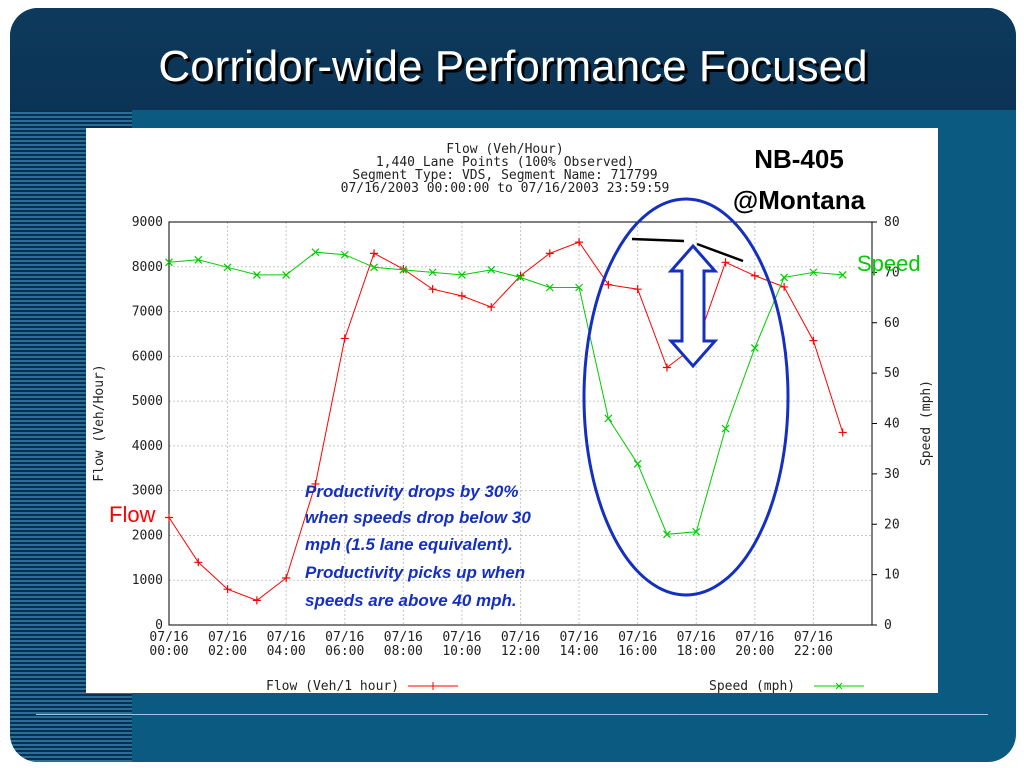  I want to click on chart-title-line-1: Flow (Veh/Hour), so click(504, 149).